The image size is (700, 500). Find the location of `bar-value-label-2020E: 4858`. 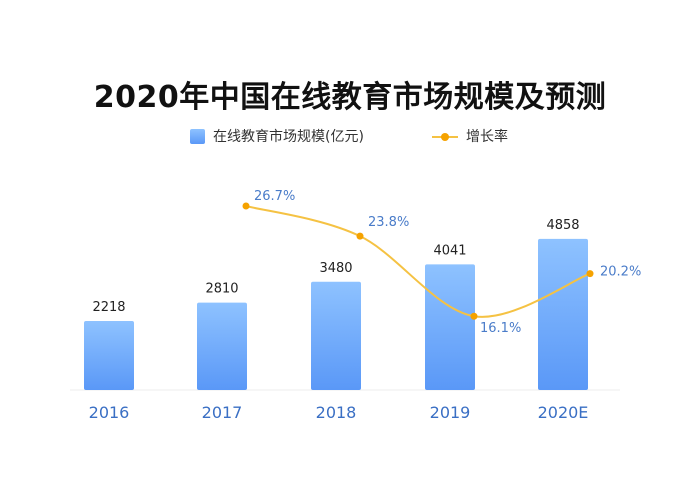

bar-value-label-2020E: 4858 is located at coordinates (562, 225).